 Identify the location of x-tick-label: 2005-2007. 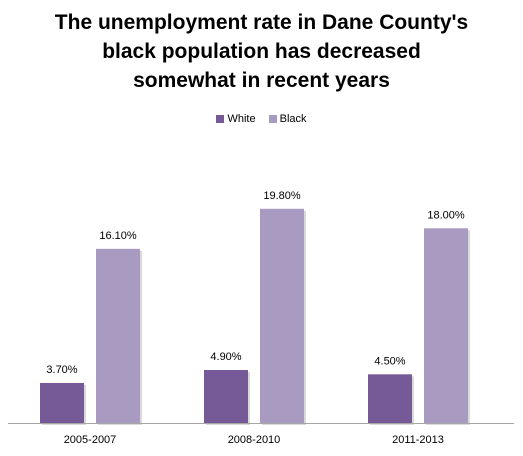
(90, 440).